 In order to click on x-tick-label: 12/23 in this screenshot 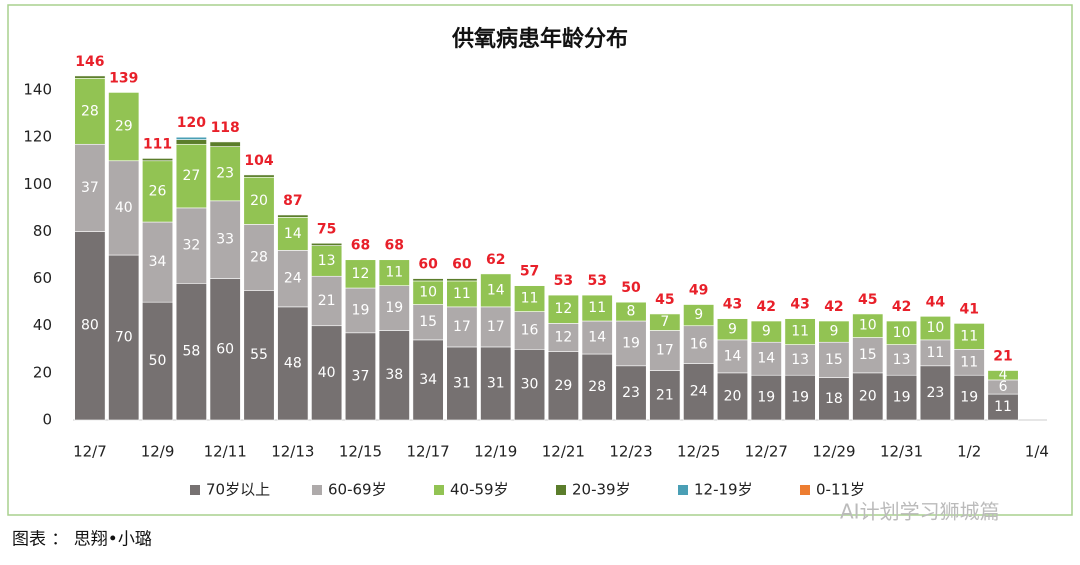, I will do `click(630, 452)`.